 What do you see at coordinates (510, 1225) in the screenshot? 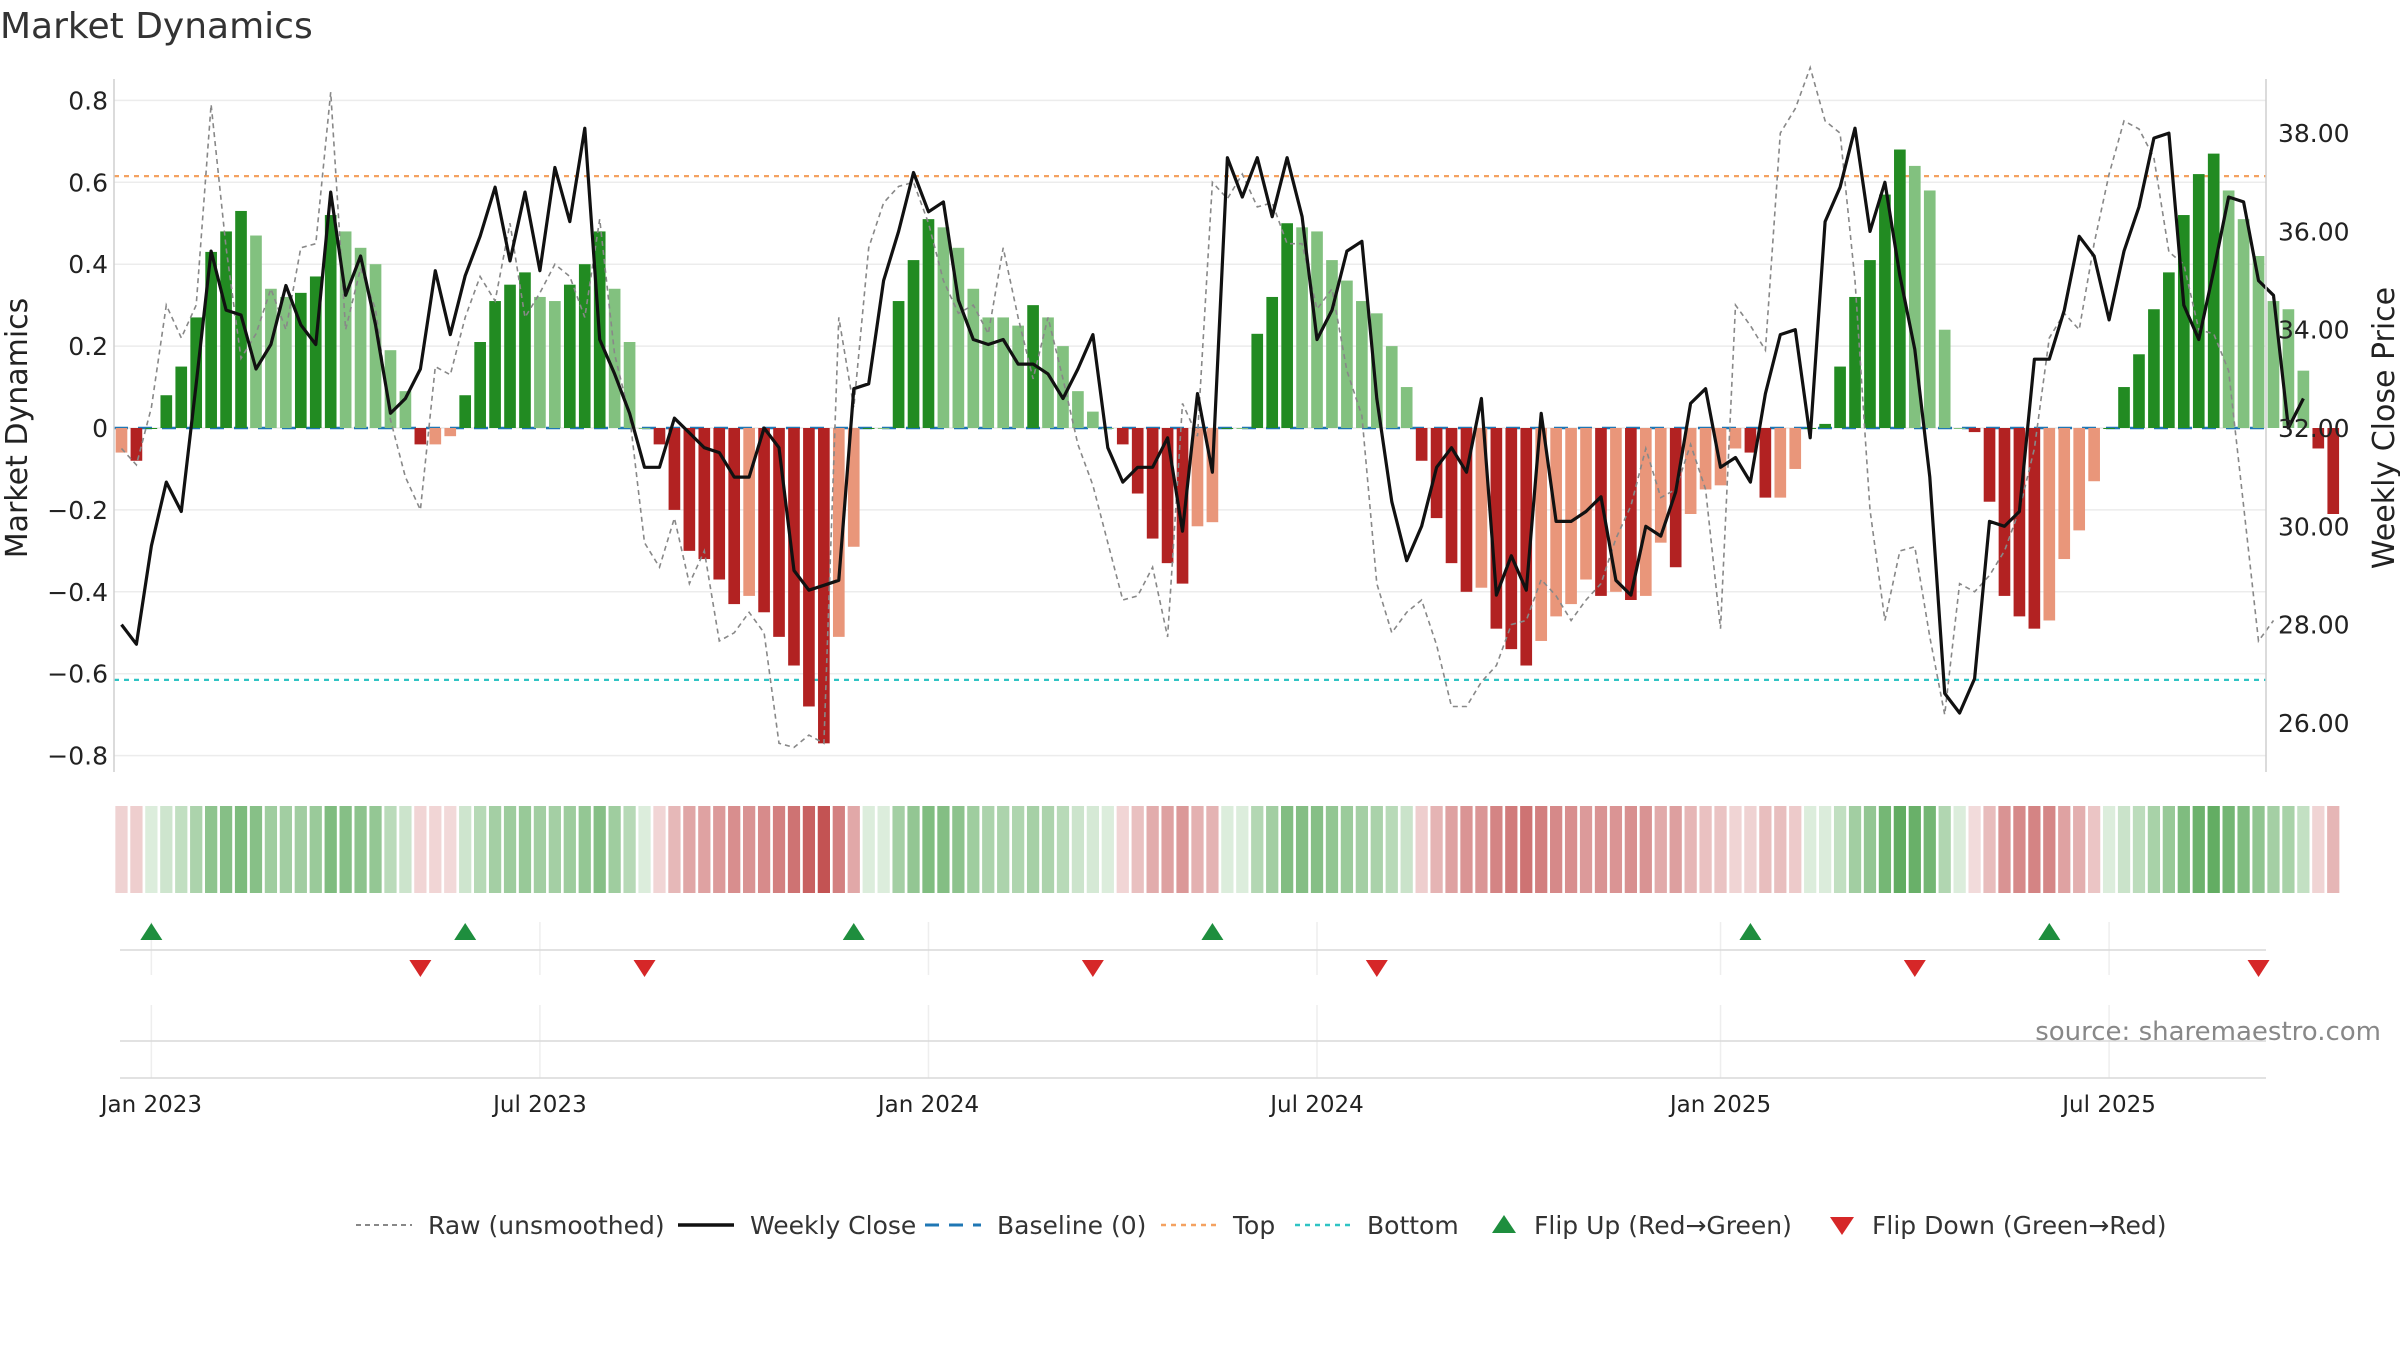
I see `legend-item-raw: Raw (unsmoothed)` at bounding box center [510, 1225].